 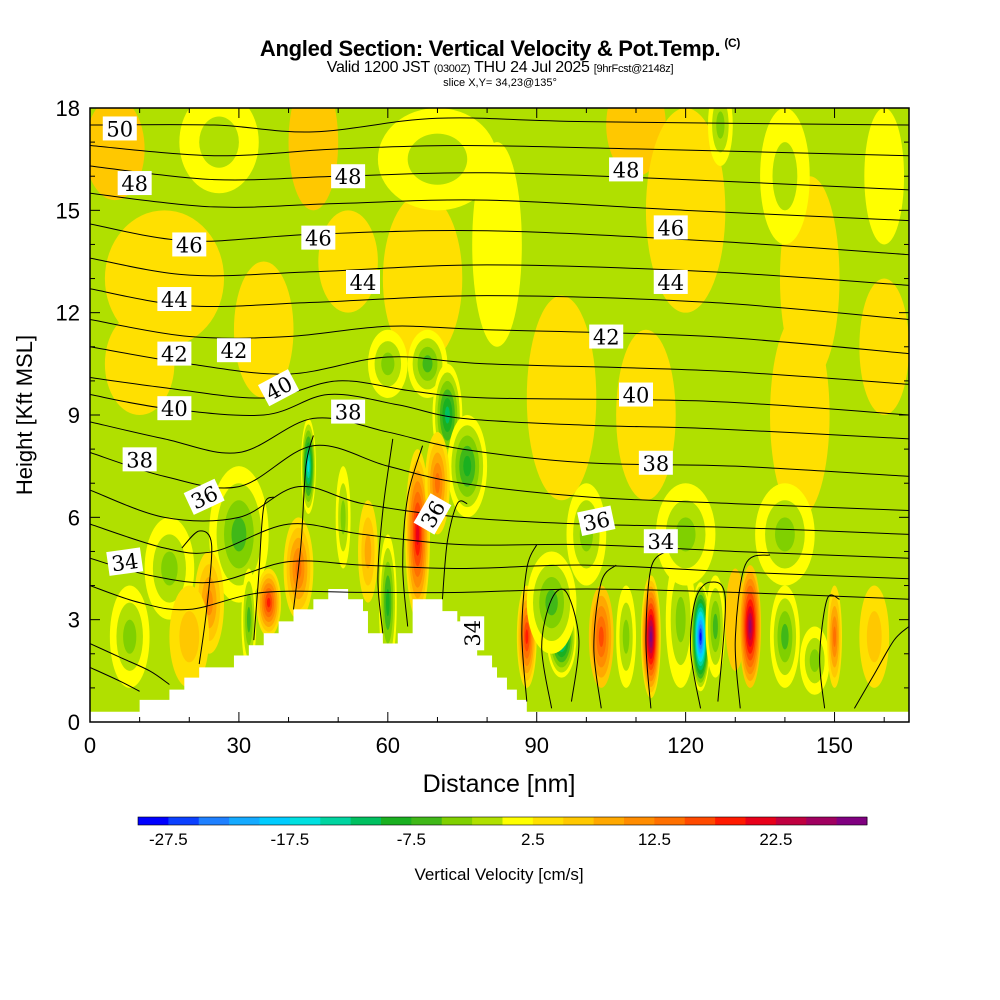 I want to click on contour-label-text: 36, so click(x=596, y=521).